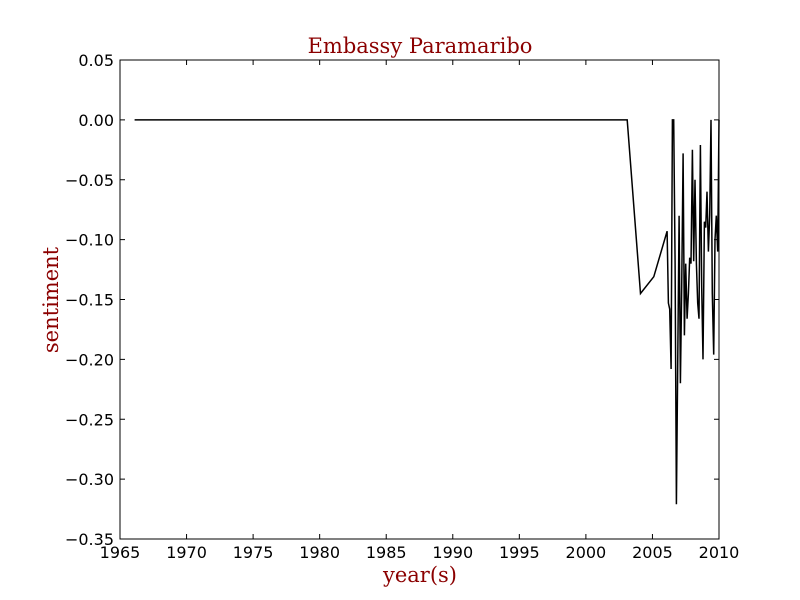 Image resolution: width=800 pixels, height=600 pixels. I want to click on x-tick-label: 2010, so click(719, 552).